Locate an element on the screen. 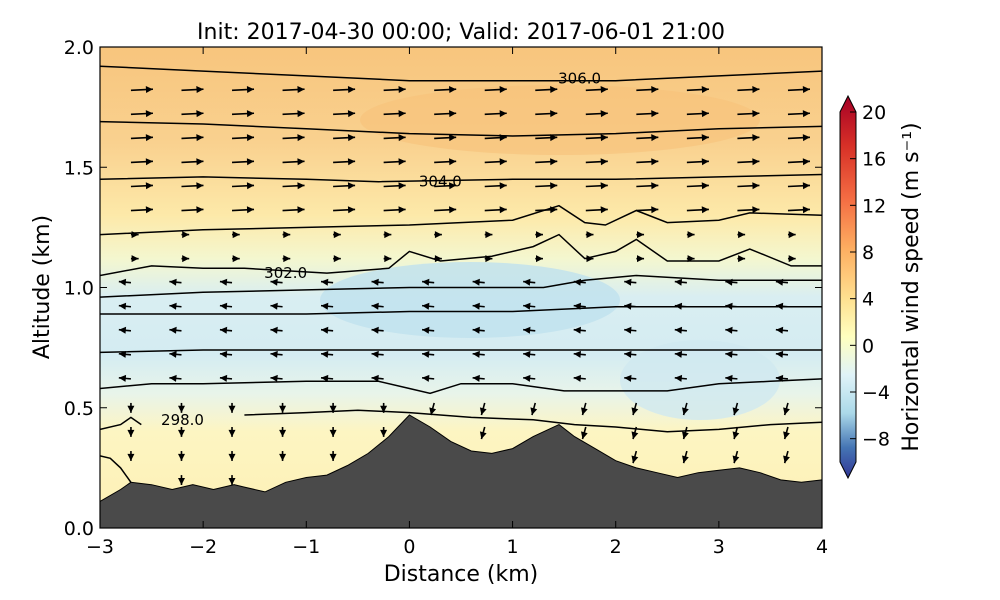 The height and width of the screenshot is (600, 1000). x-tick-label: 4 is located at coordinates (822, 547).